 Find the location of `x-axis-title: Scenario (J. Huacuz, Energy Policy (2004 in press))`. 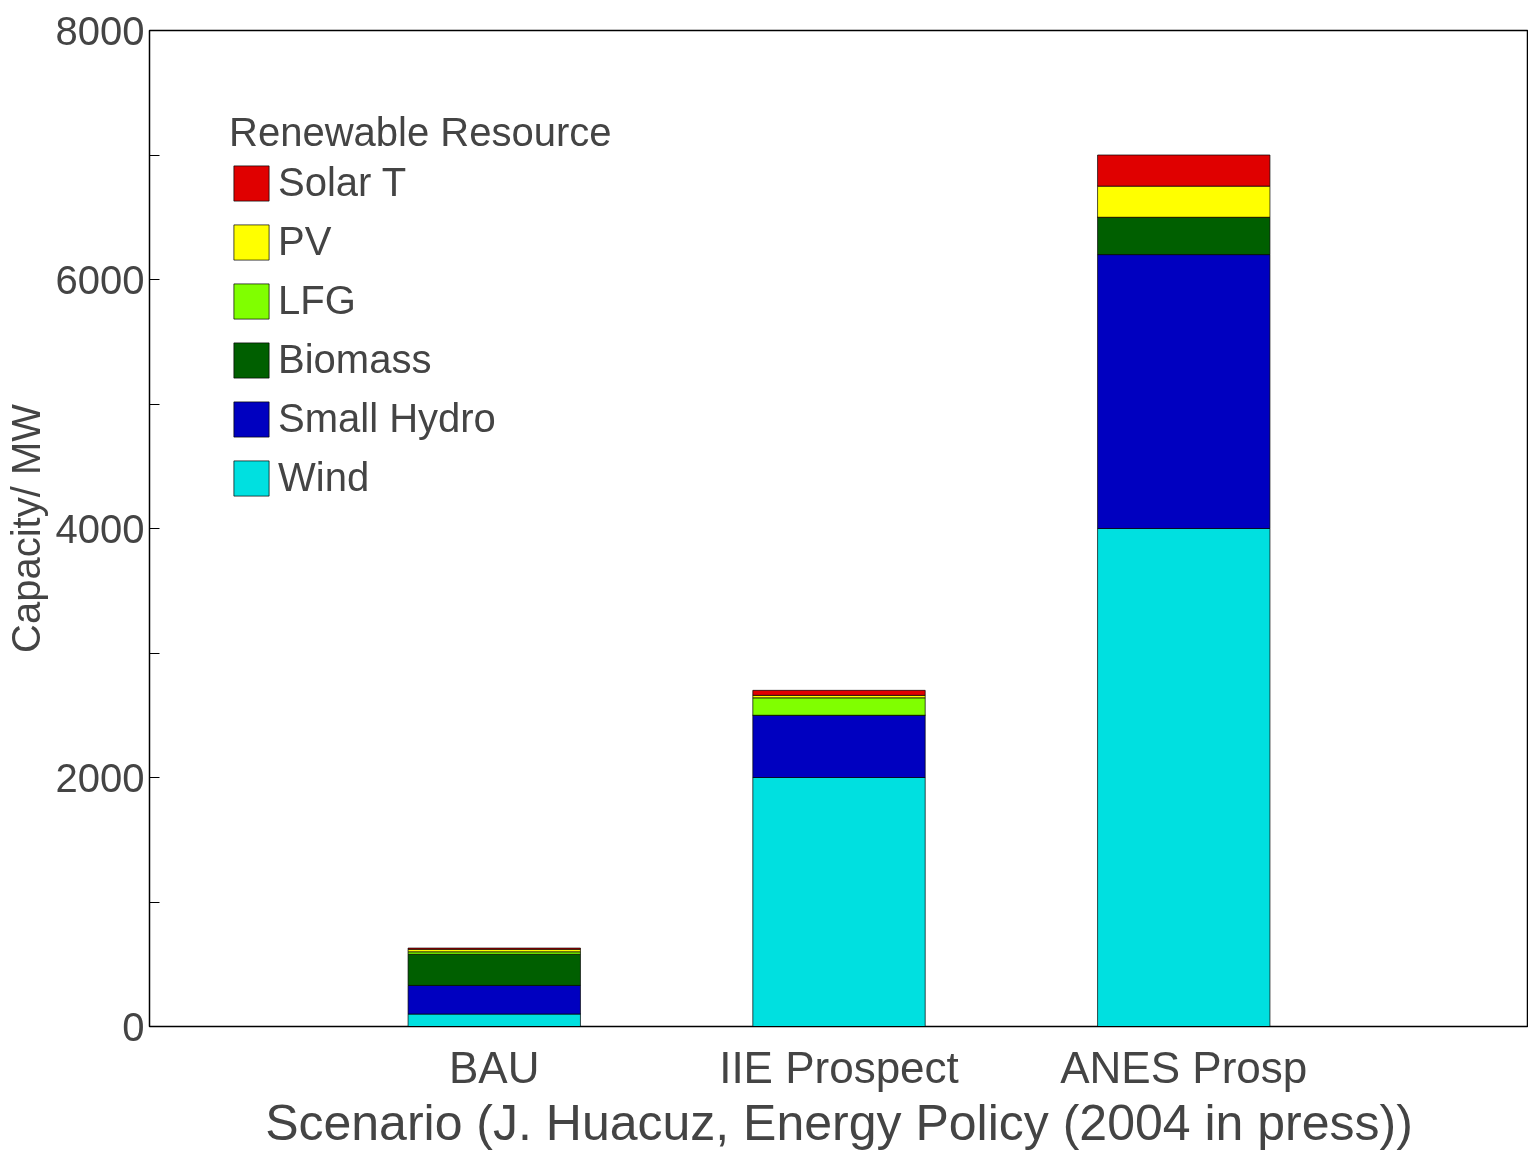

x-axis-title: Scenario (J. Huacuz, Energy Policy (2004 in press)) is located at coordinates (839, 1122).